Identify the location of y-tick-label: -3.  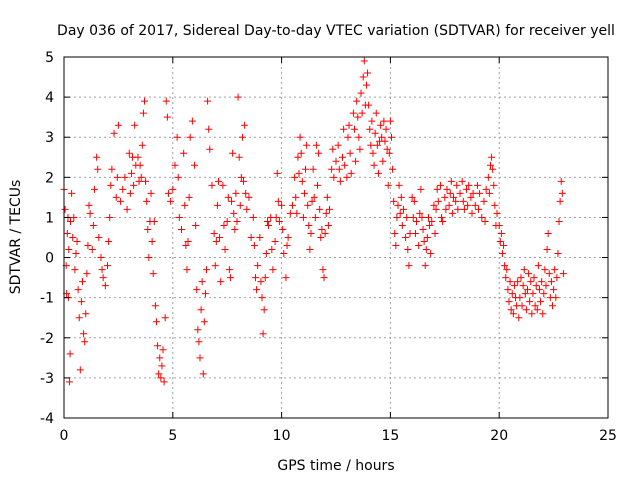
(47, 379).